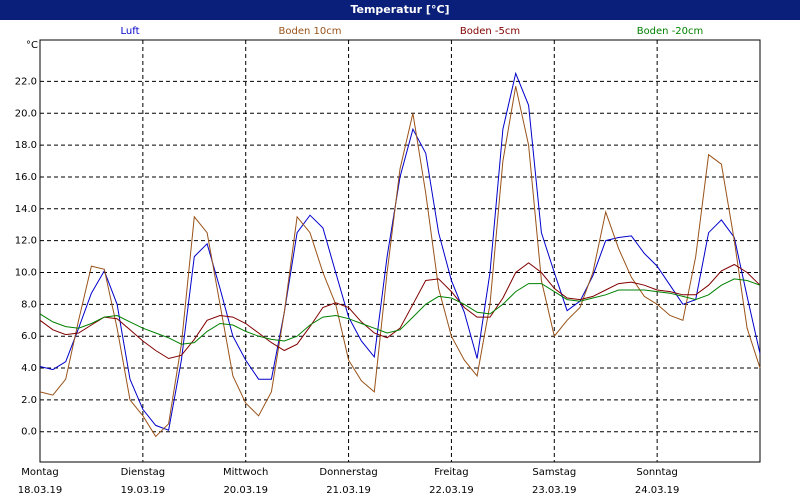 This screenshot has width=800, height=500. I want to click on x-tick-label: Freitag, so click(451, 472).